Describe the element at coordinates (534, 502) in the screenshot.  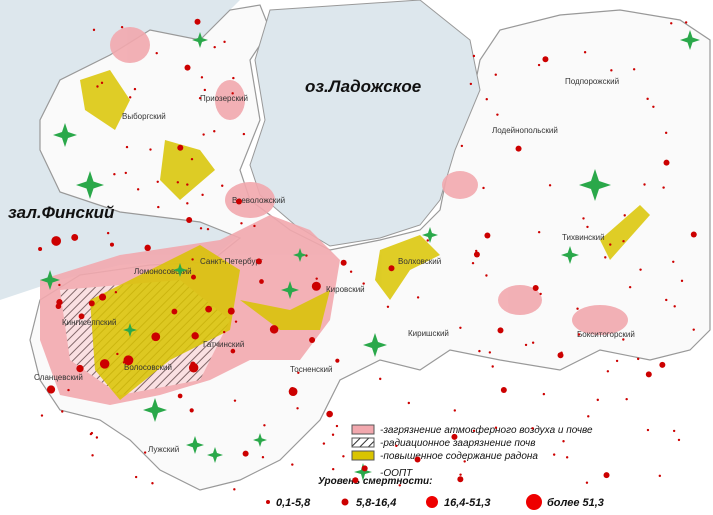
I see `legend-dot` at that location.